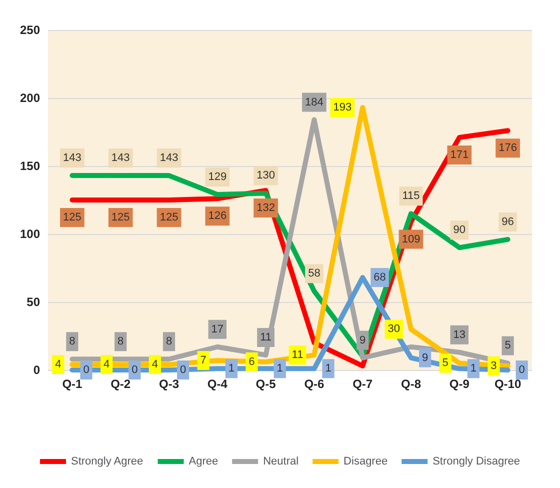  What do you see at coordinates (459, 384) in the screenshot?
I see `x-tick-label: Q-9` at bounding box center [459, 384].